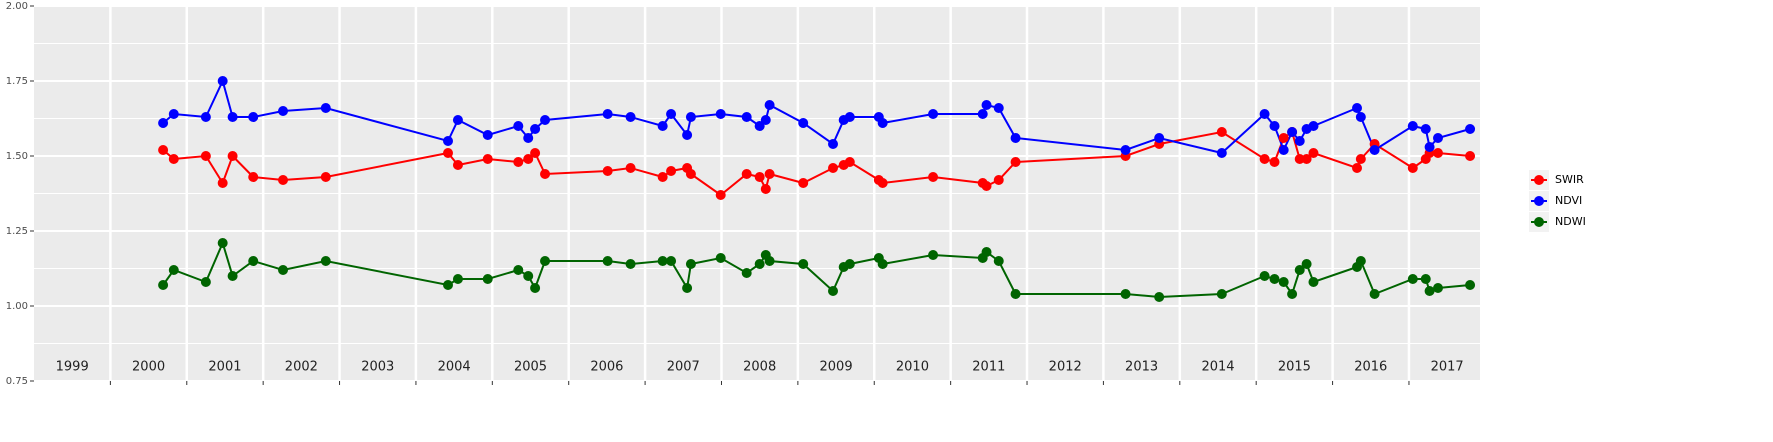 The width and height of the screenshot is (1773, 442). What do you see at coordinates (377, 367) in the screenshot?
I see `year-label: 2003` at bounding box center [377, 367].